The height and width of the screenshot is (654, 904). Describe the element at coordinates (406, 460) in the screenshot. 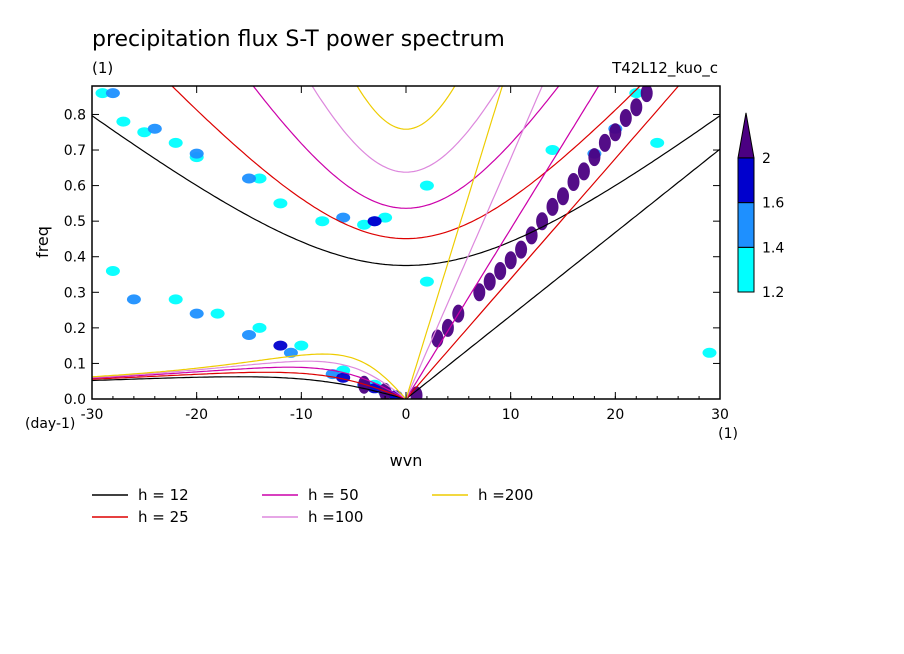

I see `x-axis-label: wvn` at that location.